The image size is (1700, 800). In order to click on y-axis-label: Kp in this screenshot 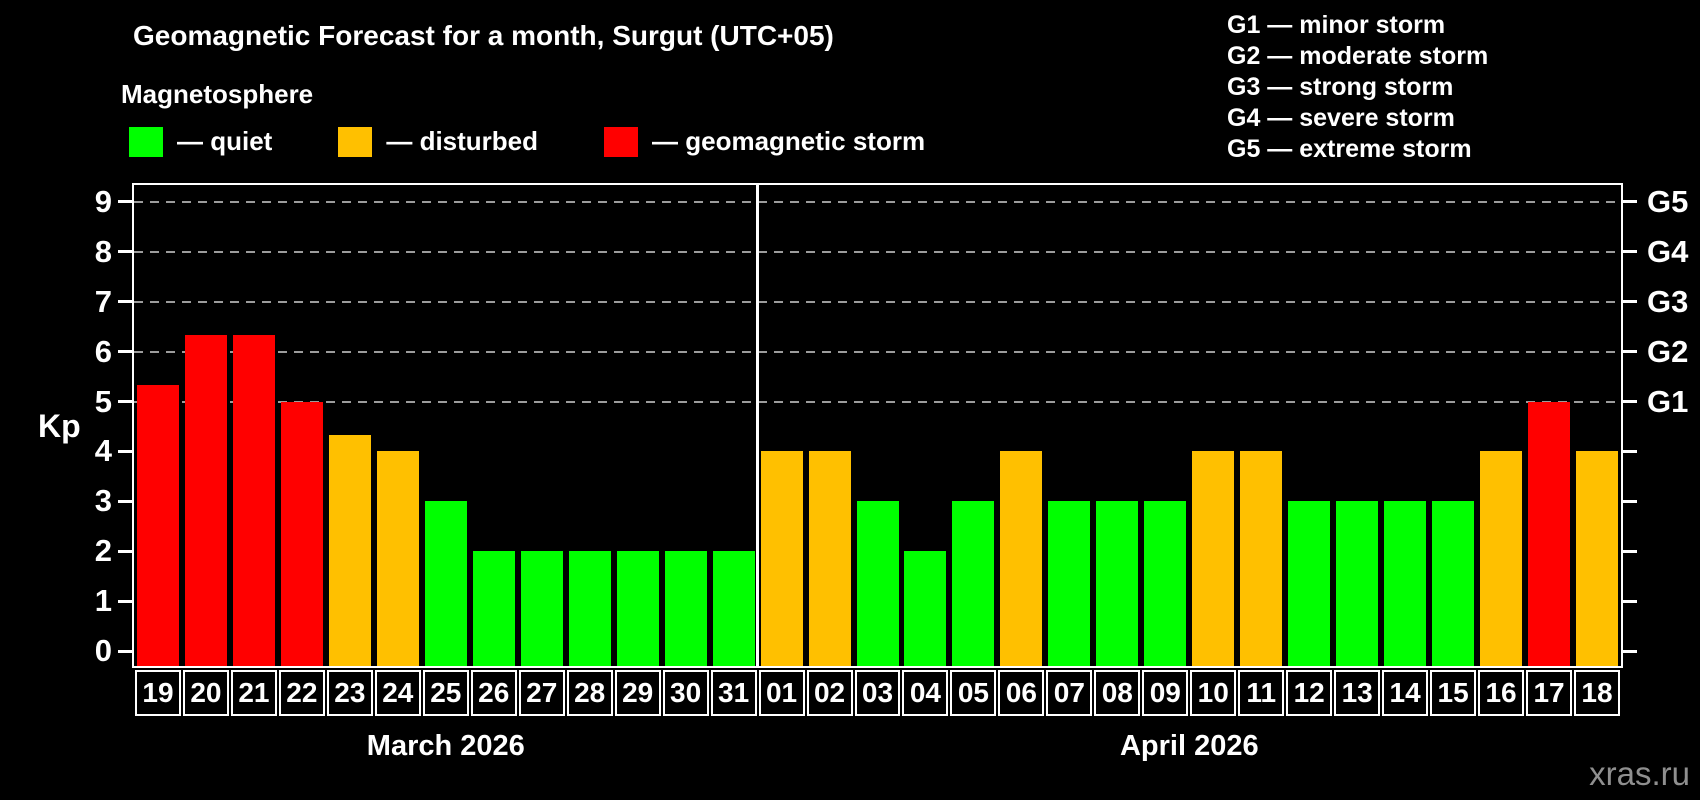, I will do `click(59, 426)`.